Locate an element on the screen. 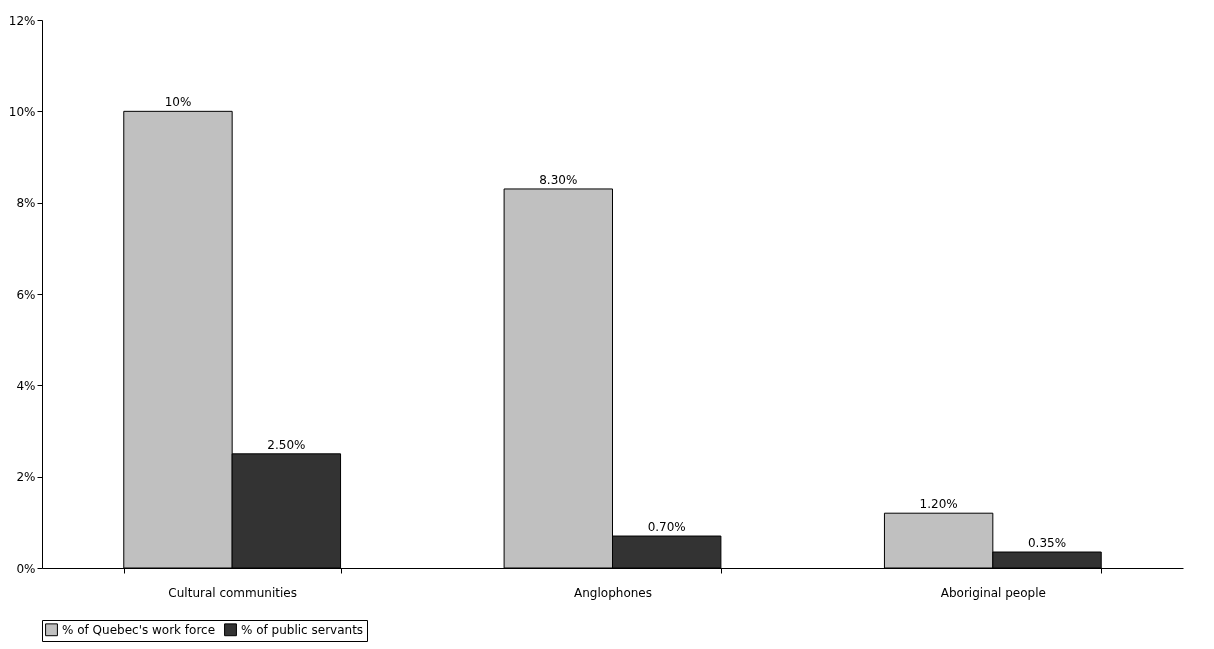 This screenshot has height=649, width=1214. data-label: 2.50% is located at coordinates (286, 444).